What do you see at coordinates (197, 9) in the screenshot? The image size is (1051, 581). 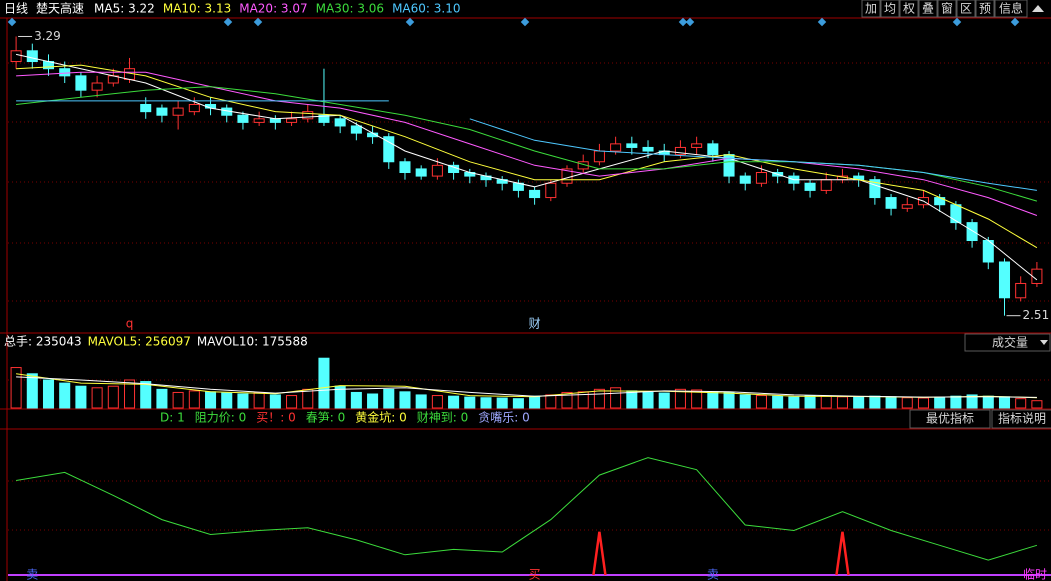 I see `legend-item: MA10: 3.13` at bounding box center [197, 9].